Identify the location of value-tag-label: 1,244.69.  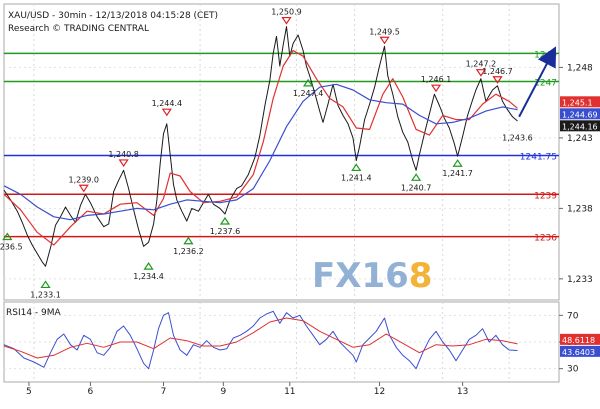
(580, 114).